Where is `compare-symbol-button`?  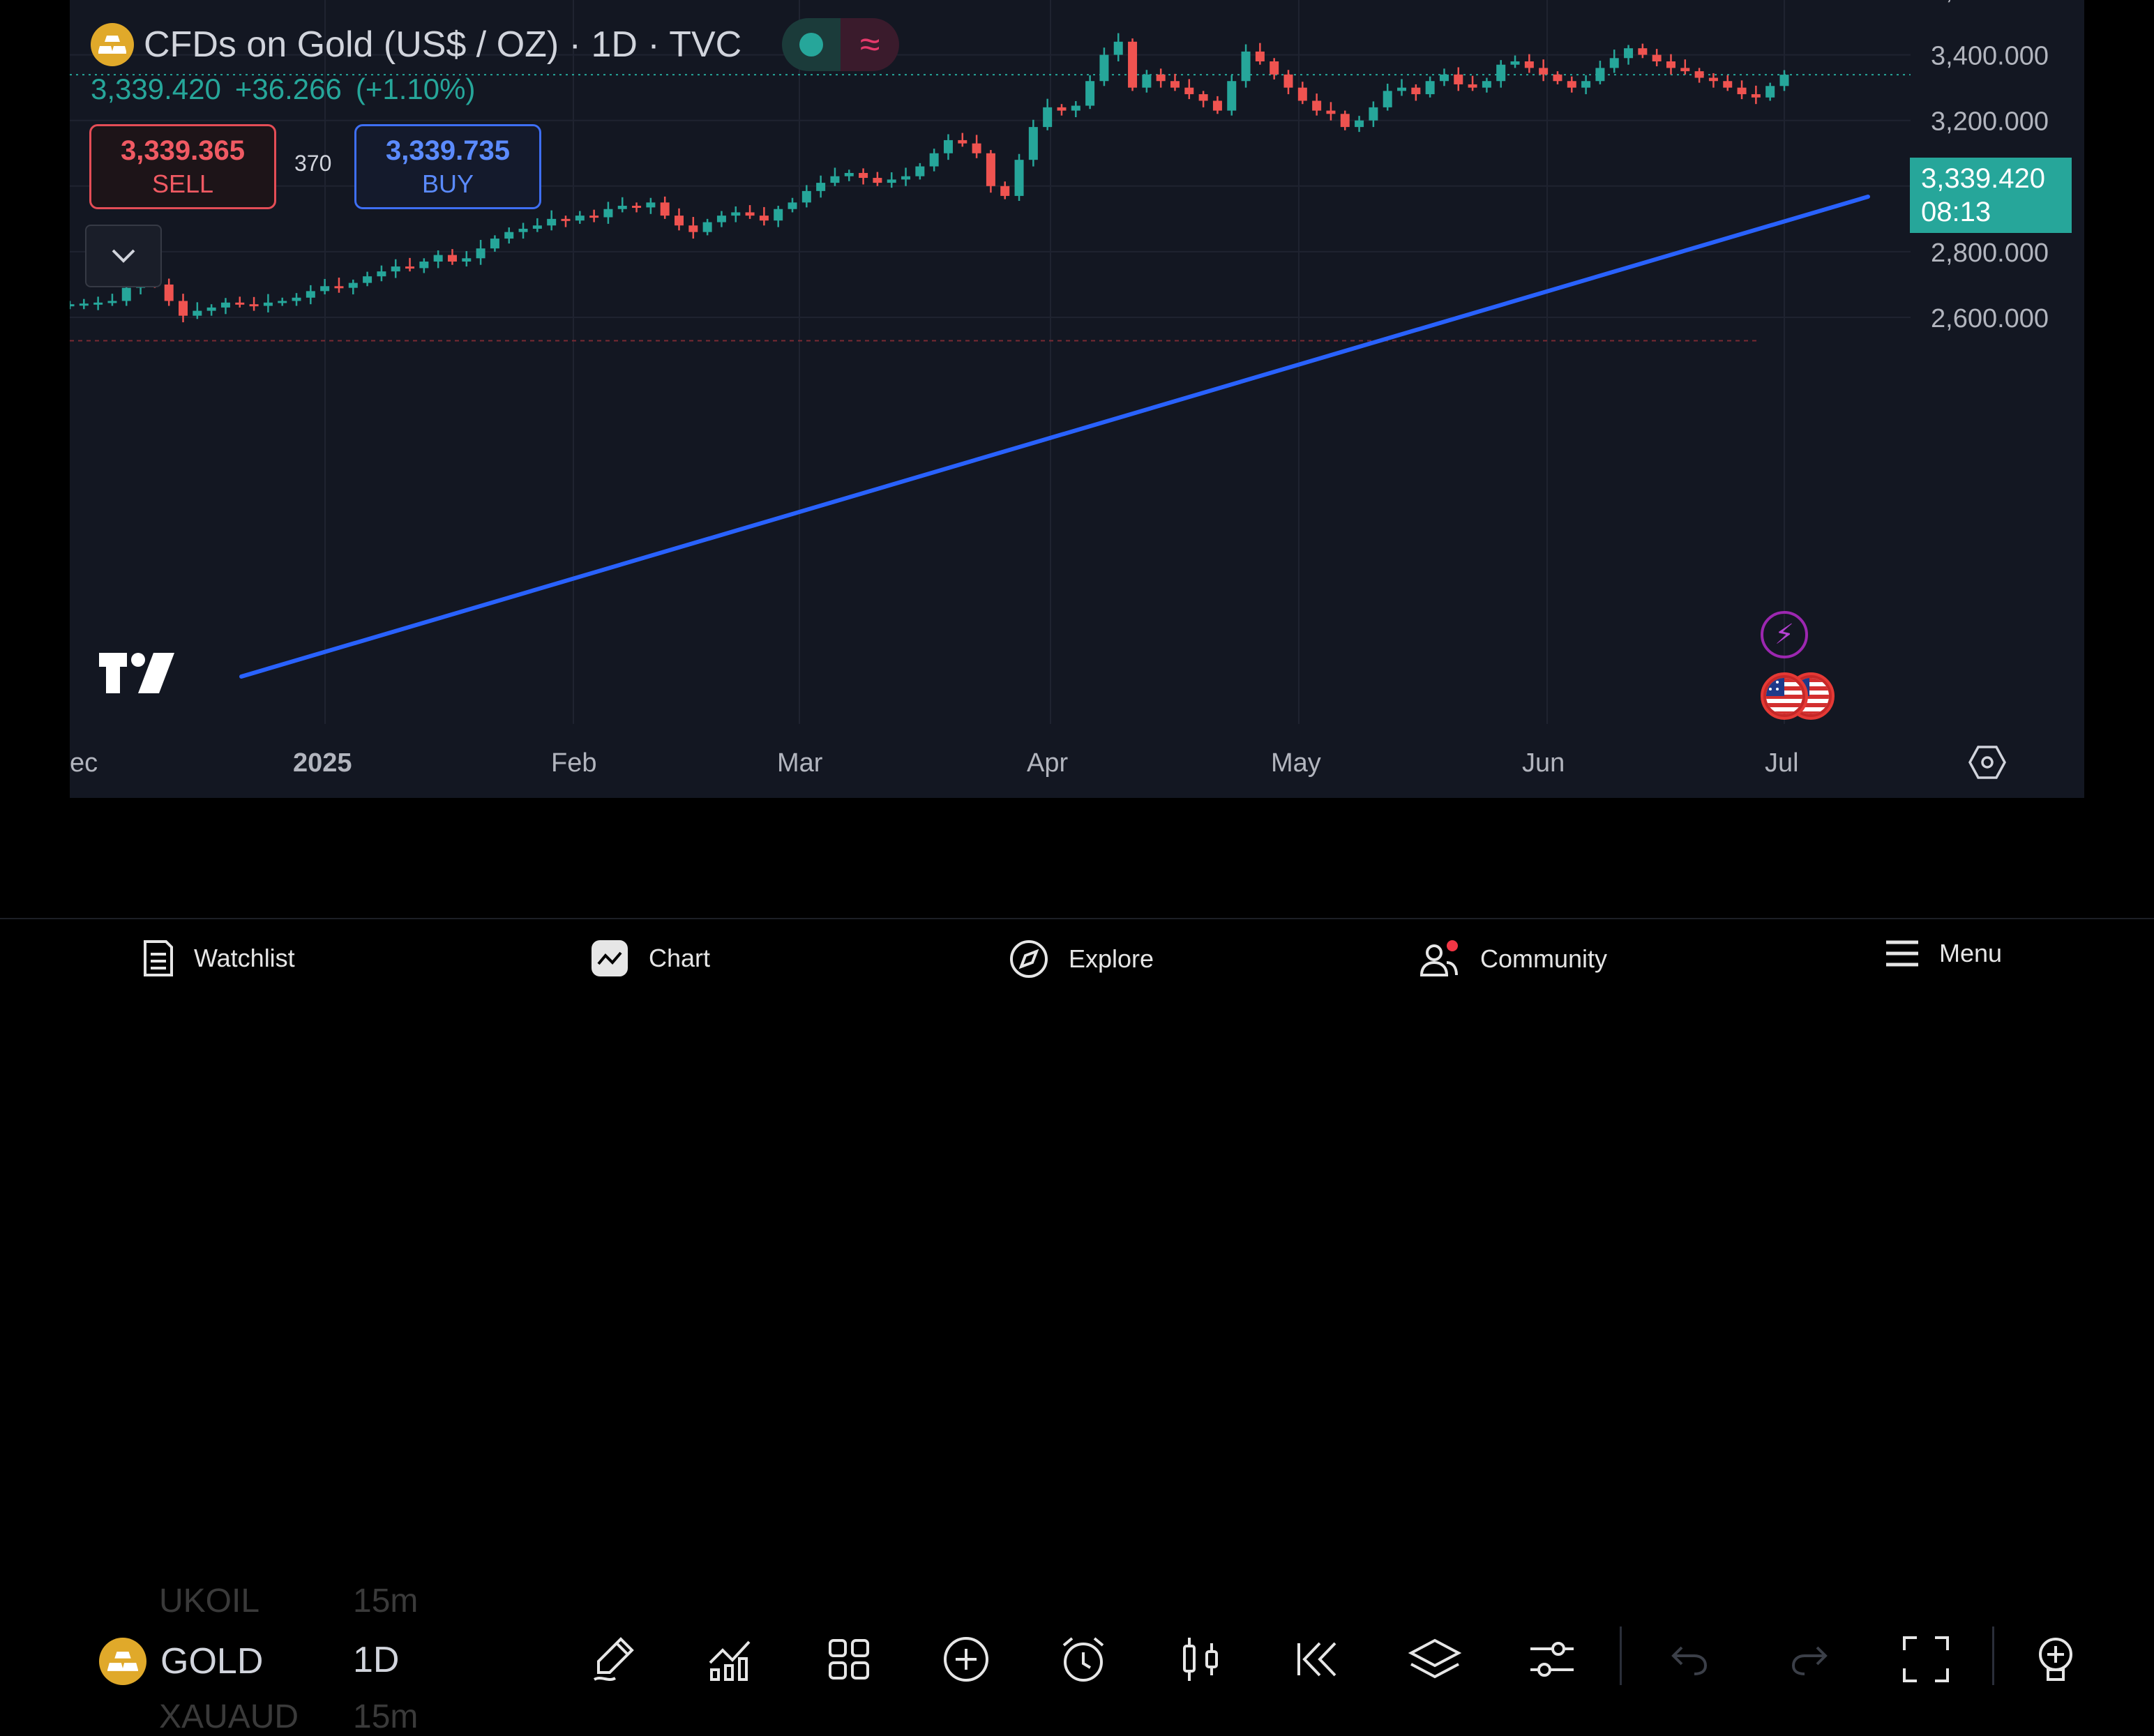 compare-symbol-button is located at coordinates (966, 1659).